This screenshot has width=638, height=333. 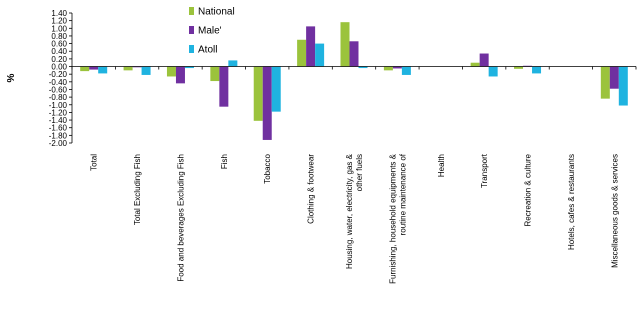 I want to click on y-tick-label: 0.00, so click(x=59, y=67).